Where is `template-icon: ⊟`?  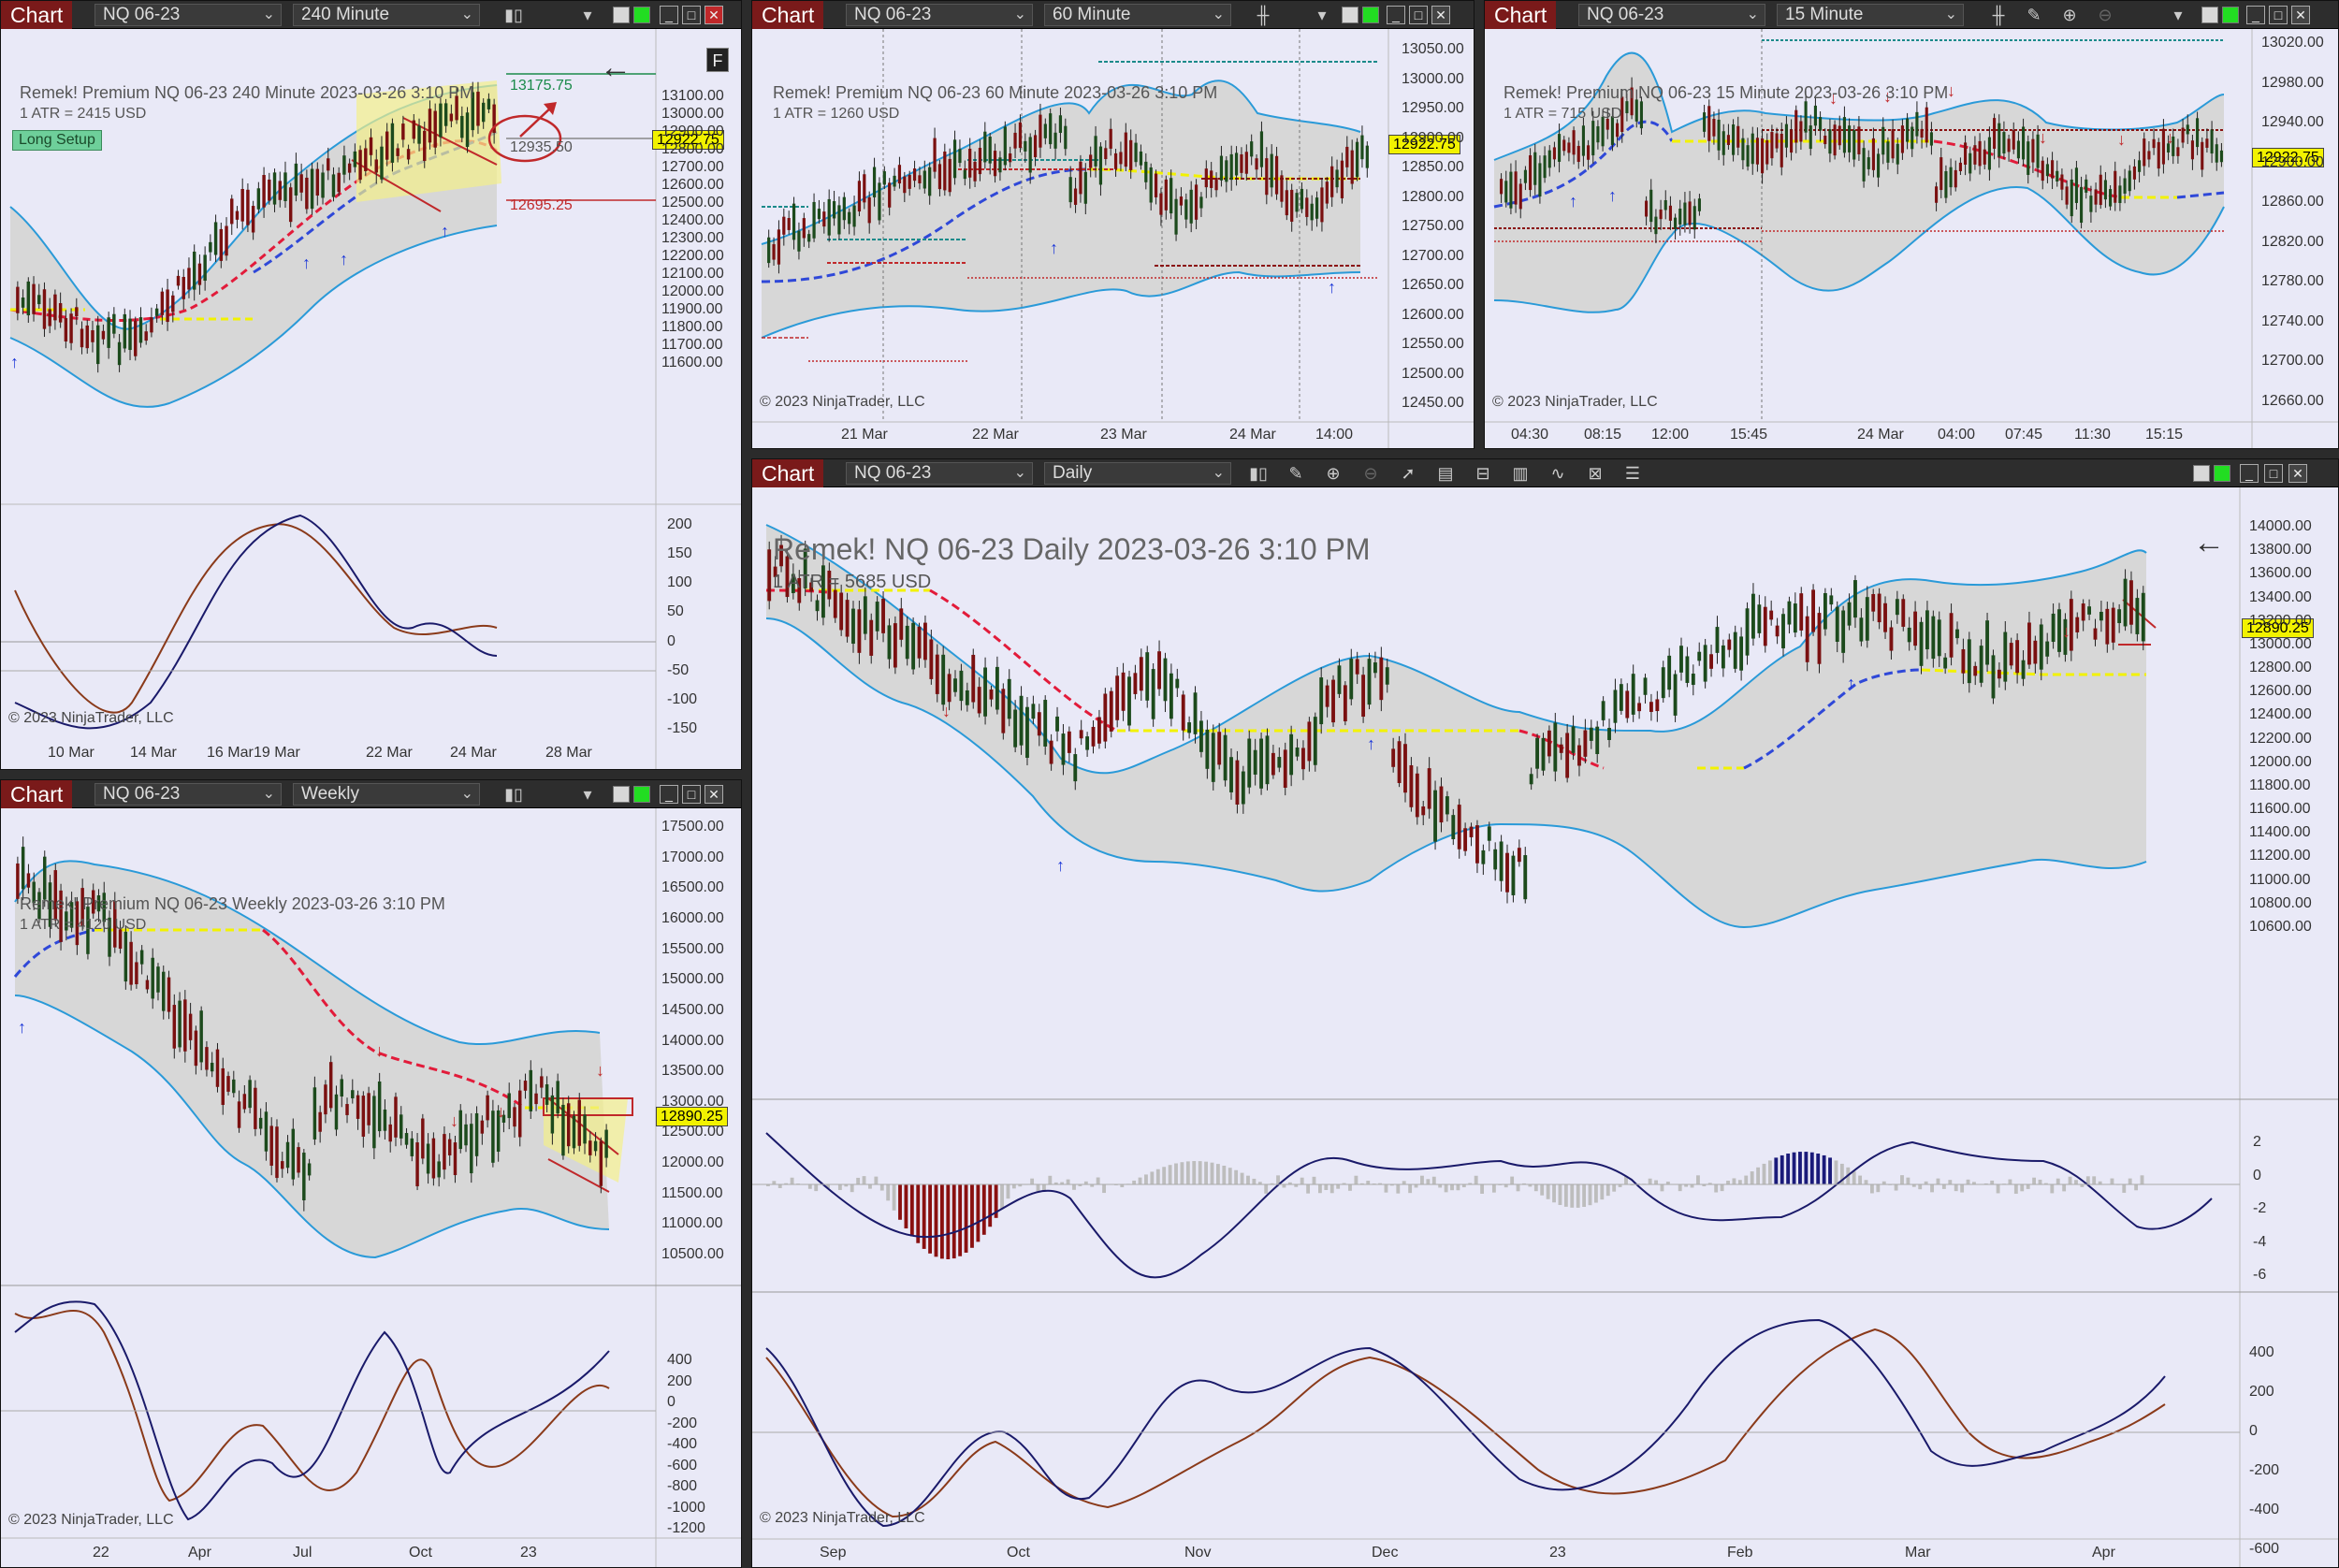
template-icon: ⊟ is located at coordinates (1482, 474).